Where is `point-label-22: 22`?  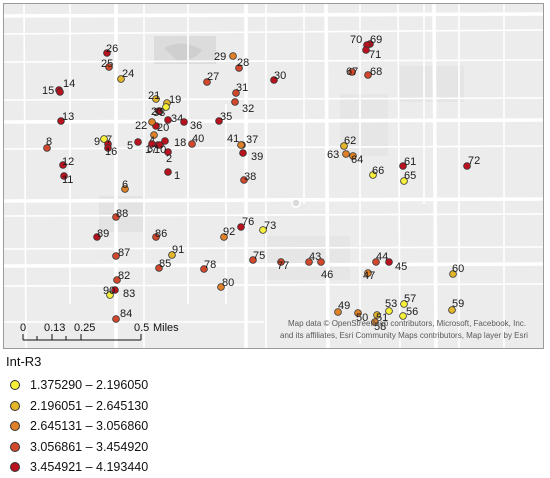 point-label-22: 22 is located at coordinates (141, 126).